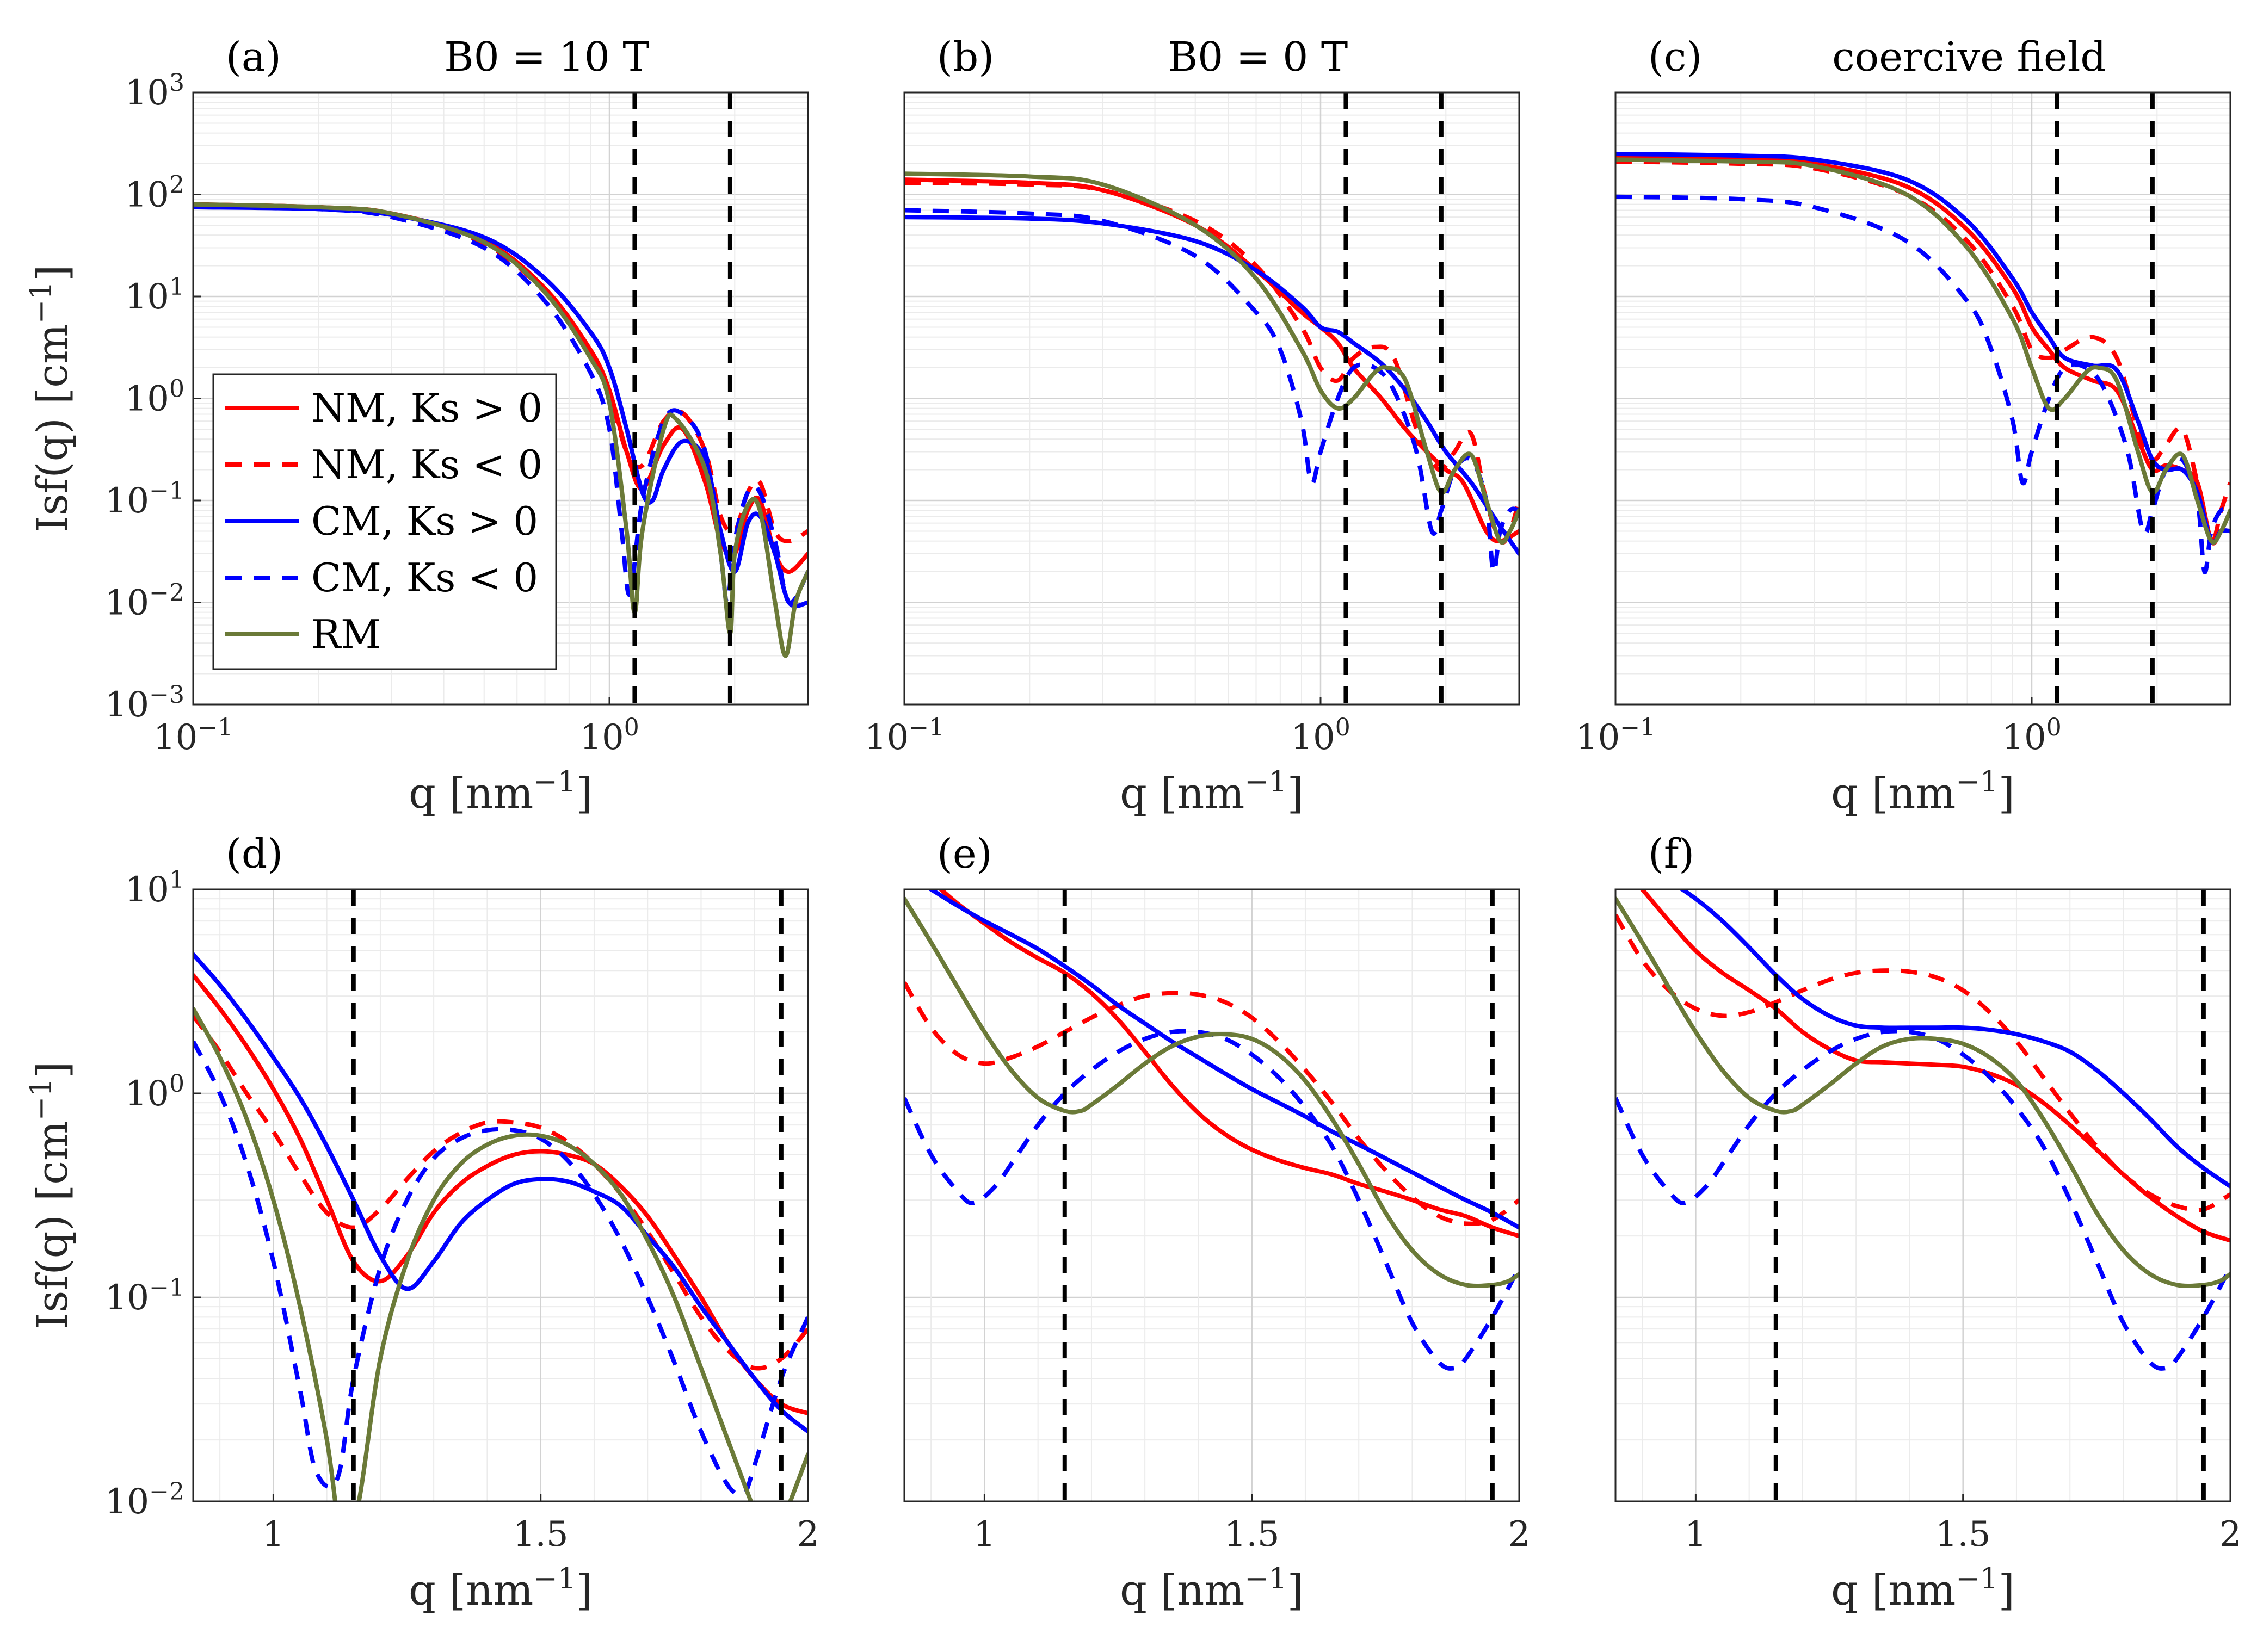 The image size is (2257, 1652). What do you see at coordinates (1258, 58) in the screenshot?
I see `panel-title: B0 = 0 T` at bounding box center [1258, 58].